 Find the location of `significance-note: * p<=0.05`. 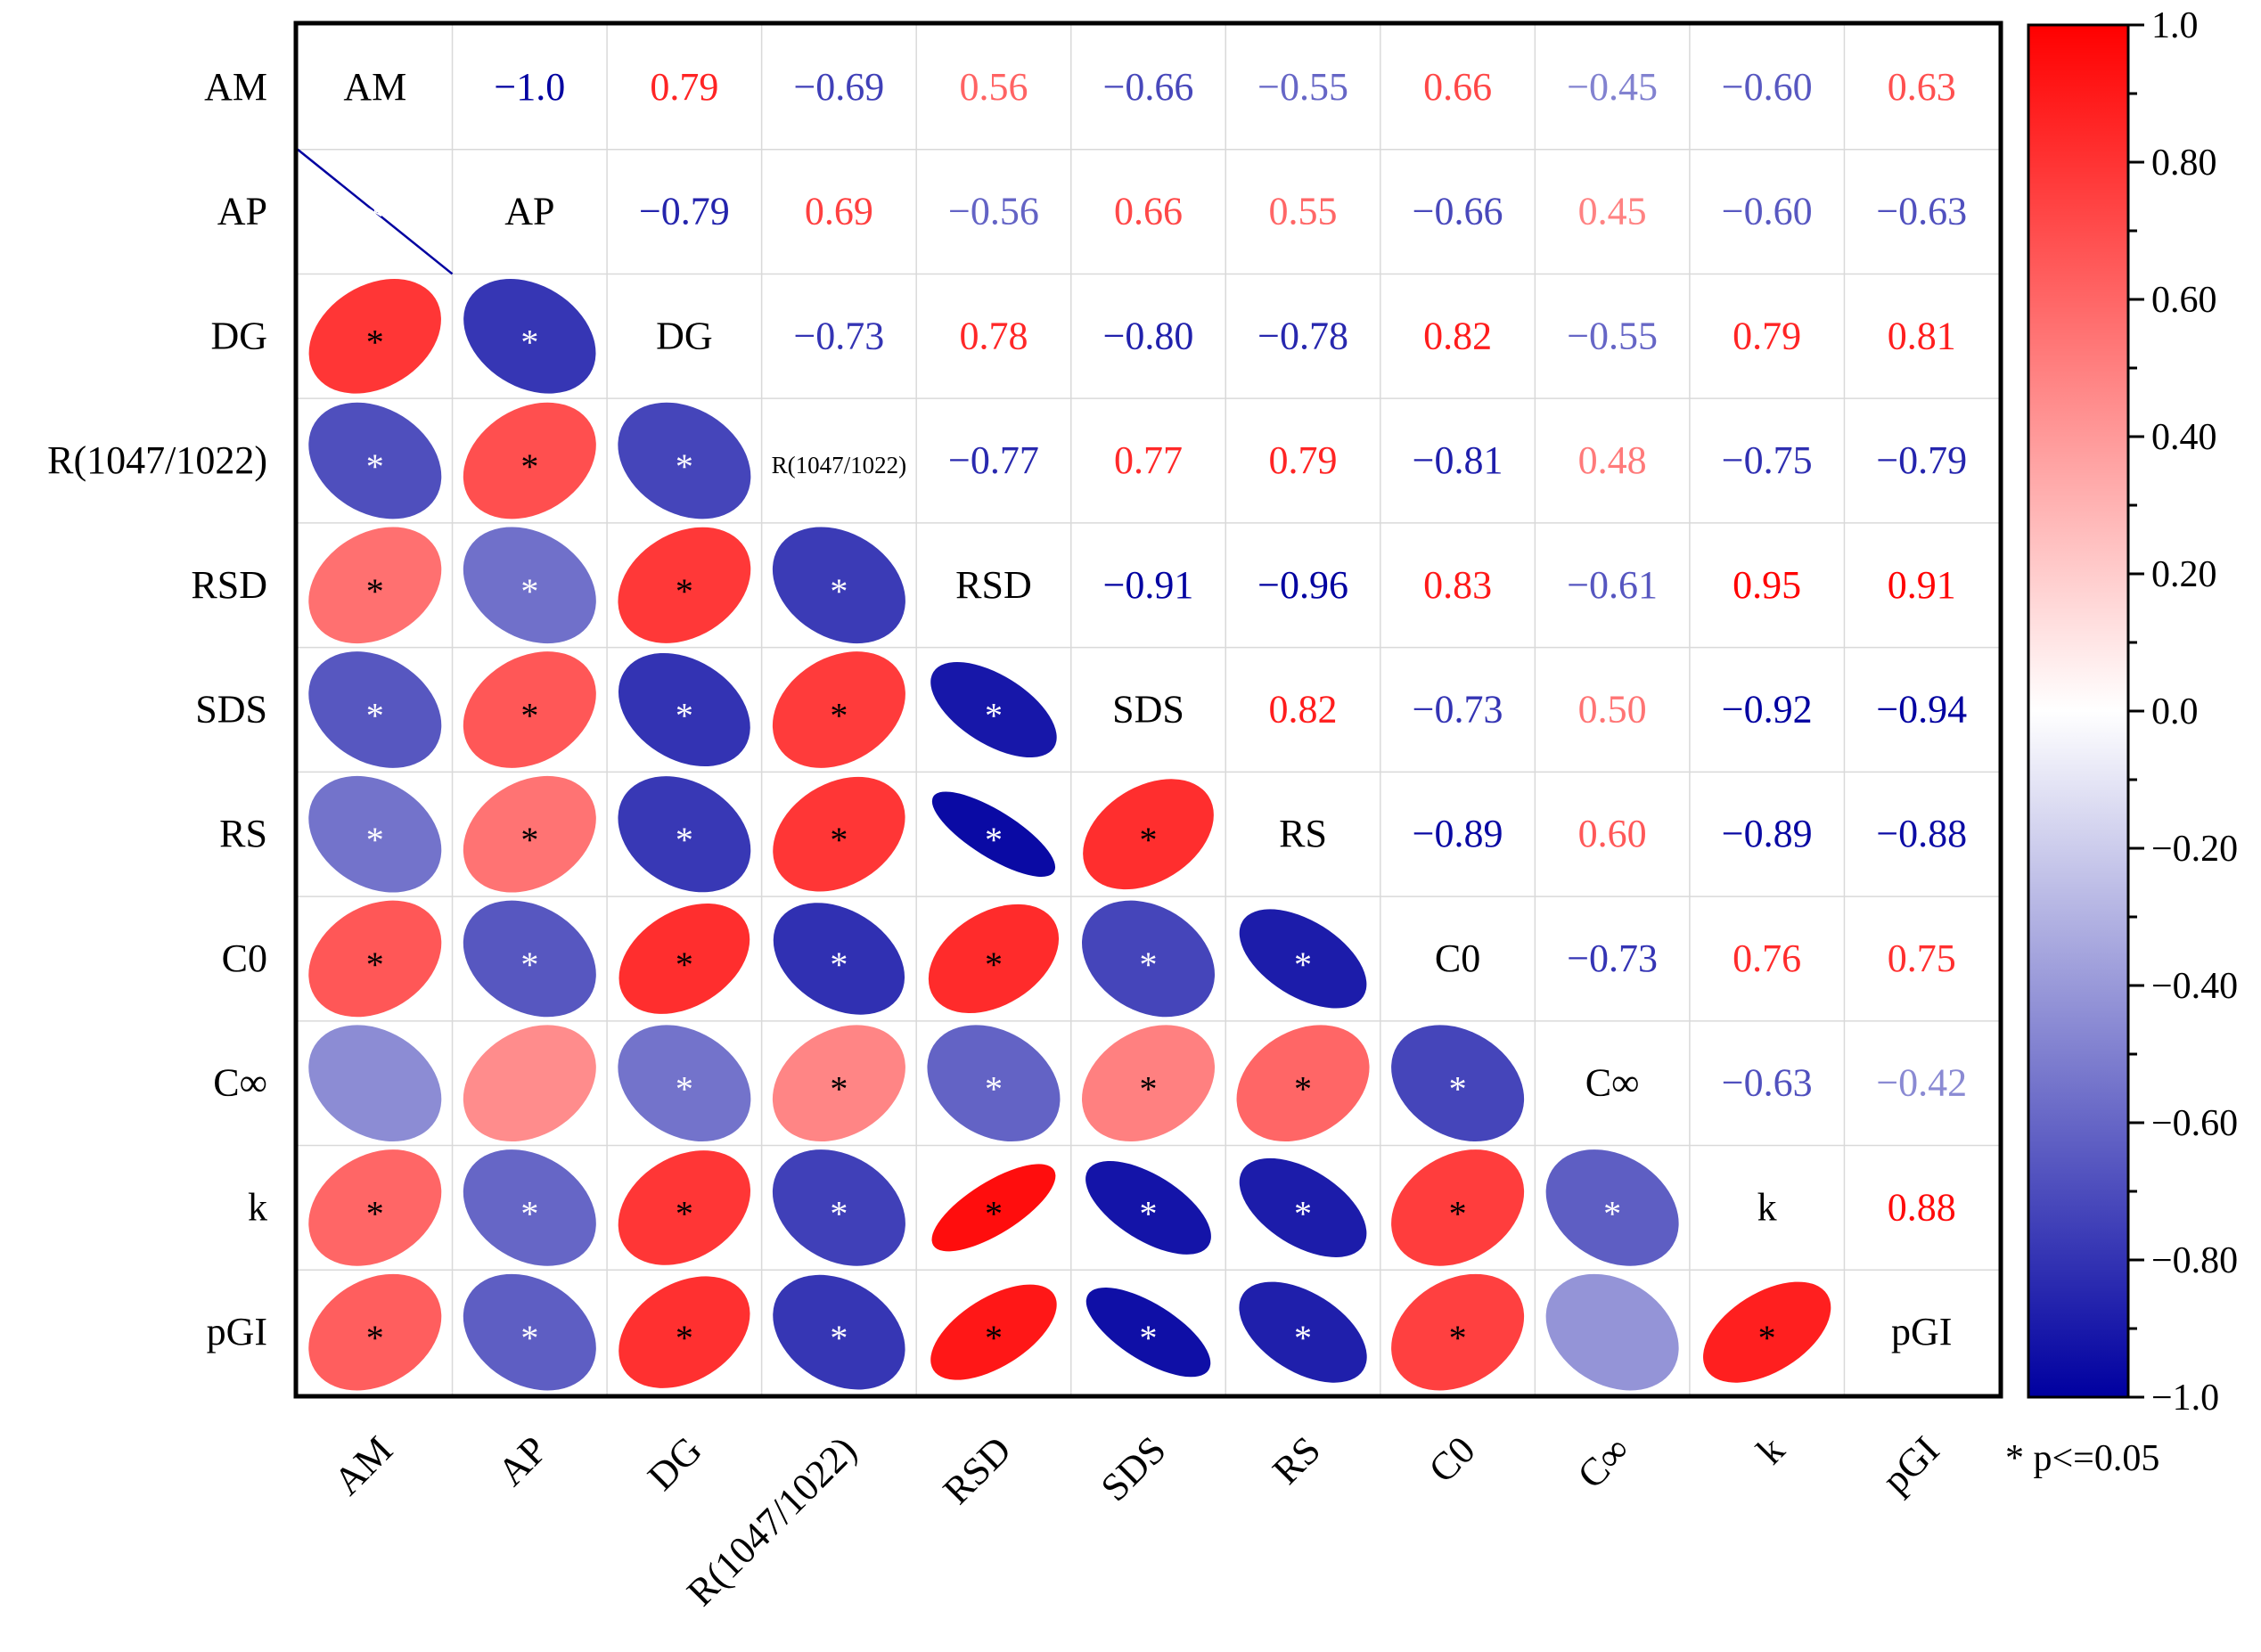

significance-note: * p<=0.05 is located at coordinates (2082, 1459).